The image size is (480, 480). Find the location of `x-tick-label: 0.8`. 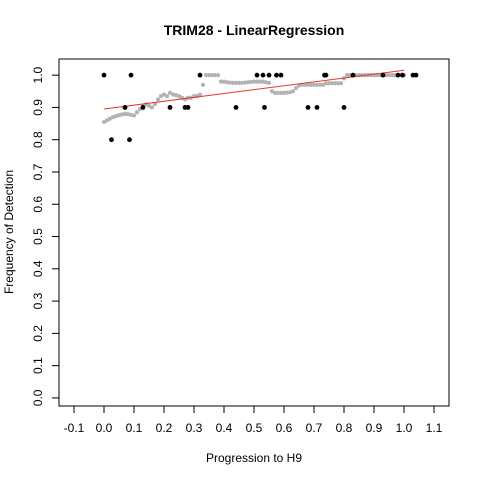

x-tick-label: 0.8 is located at coordinates (344, 428).